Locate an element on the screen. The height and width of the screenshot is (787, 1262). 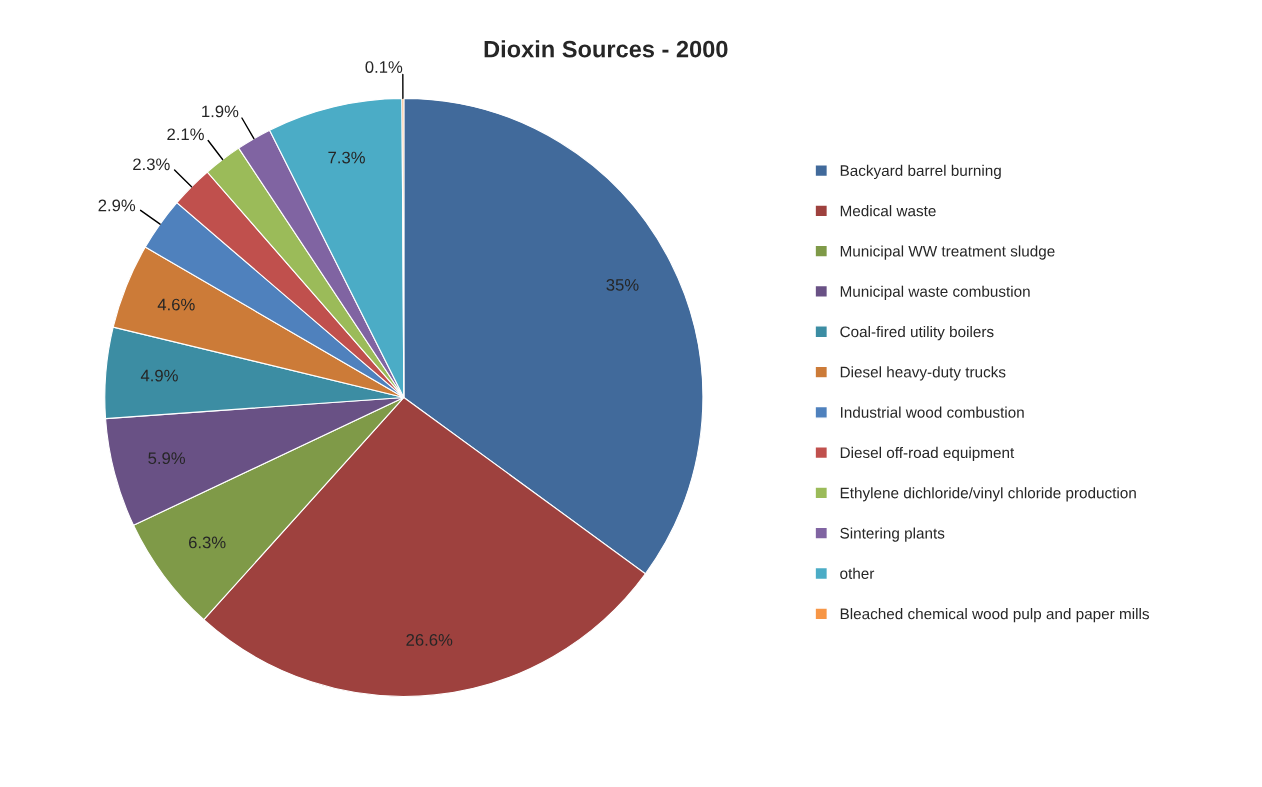
legend-label: Ethylene dichloride/vinyl chloride production is located at coordinates (988, 494).